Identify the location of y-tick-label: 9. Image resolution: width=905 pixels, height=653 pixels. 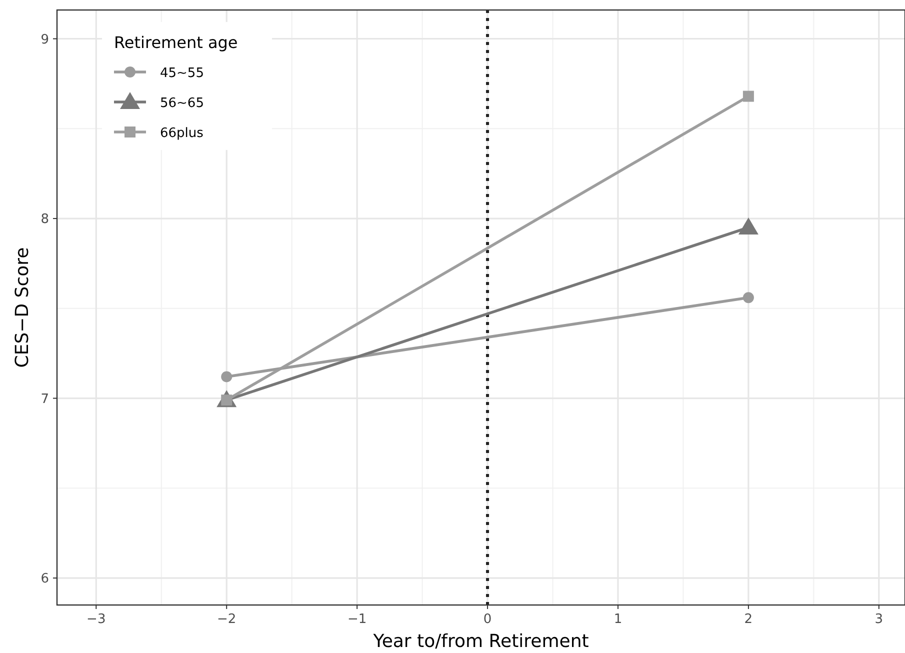
(44, 40).